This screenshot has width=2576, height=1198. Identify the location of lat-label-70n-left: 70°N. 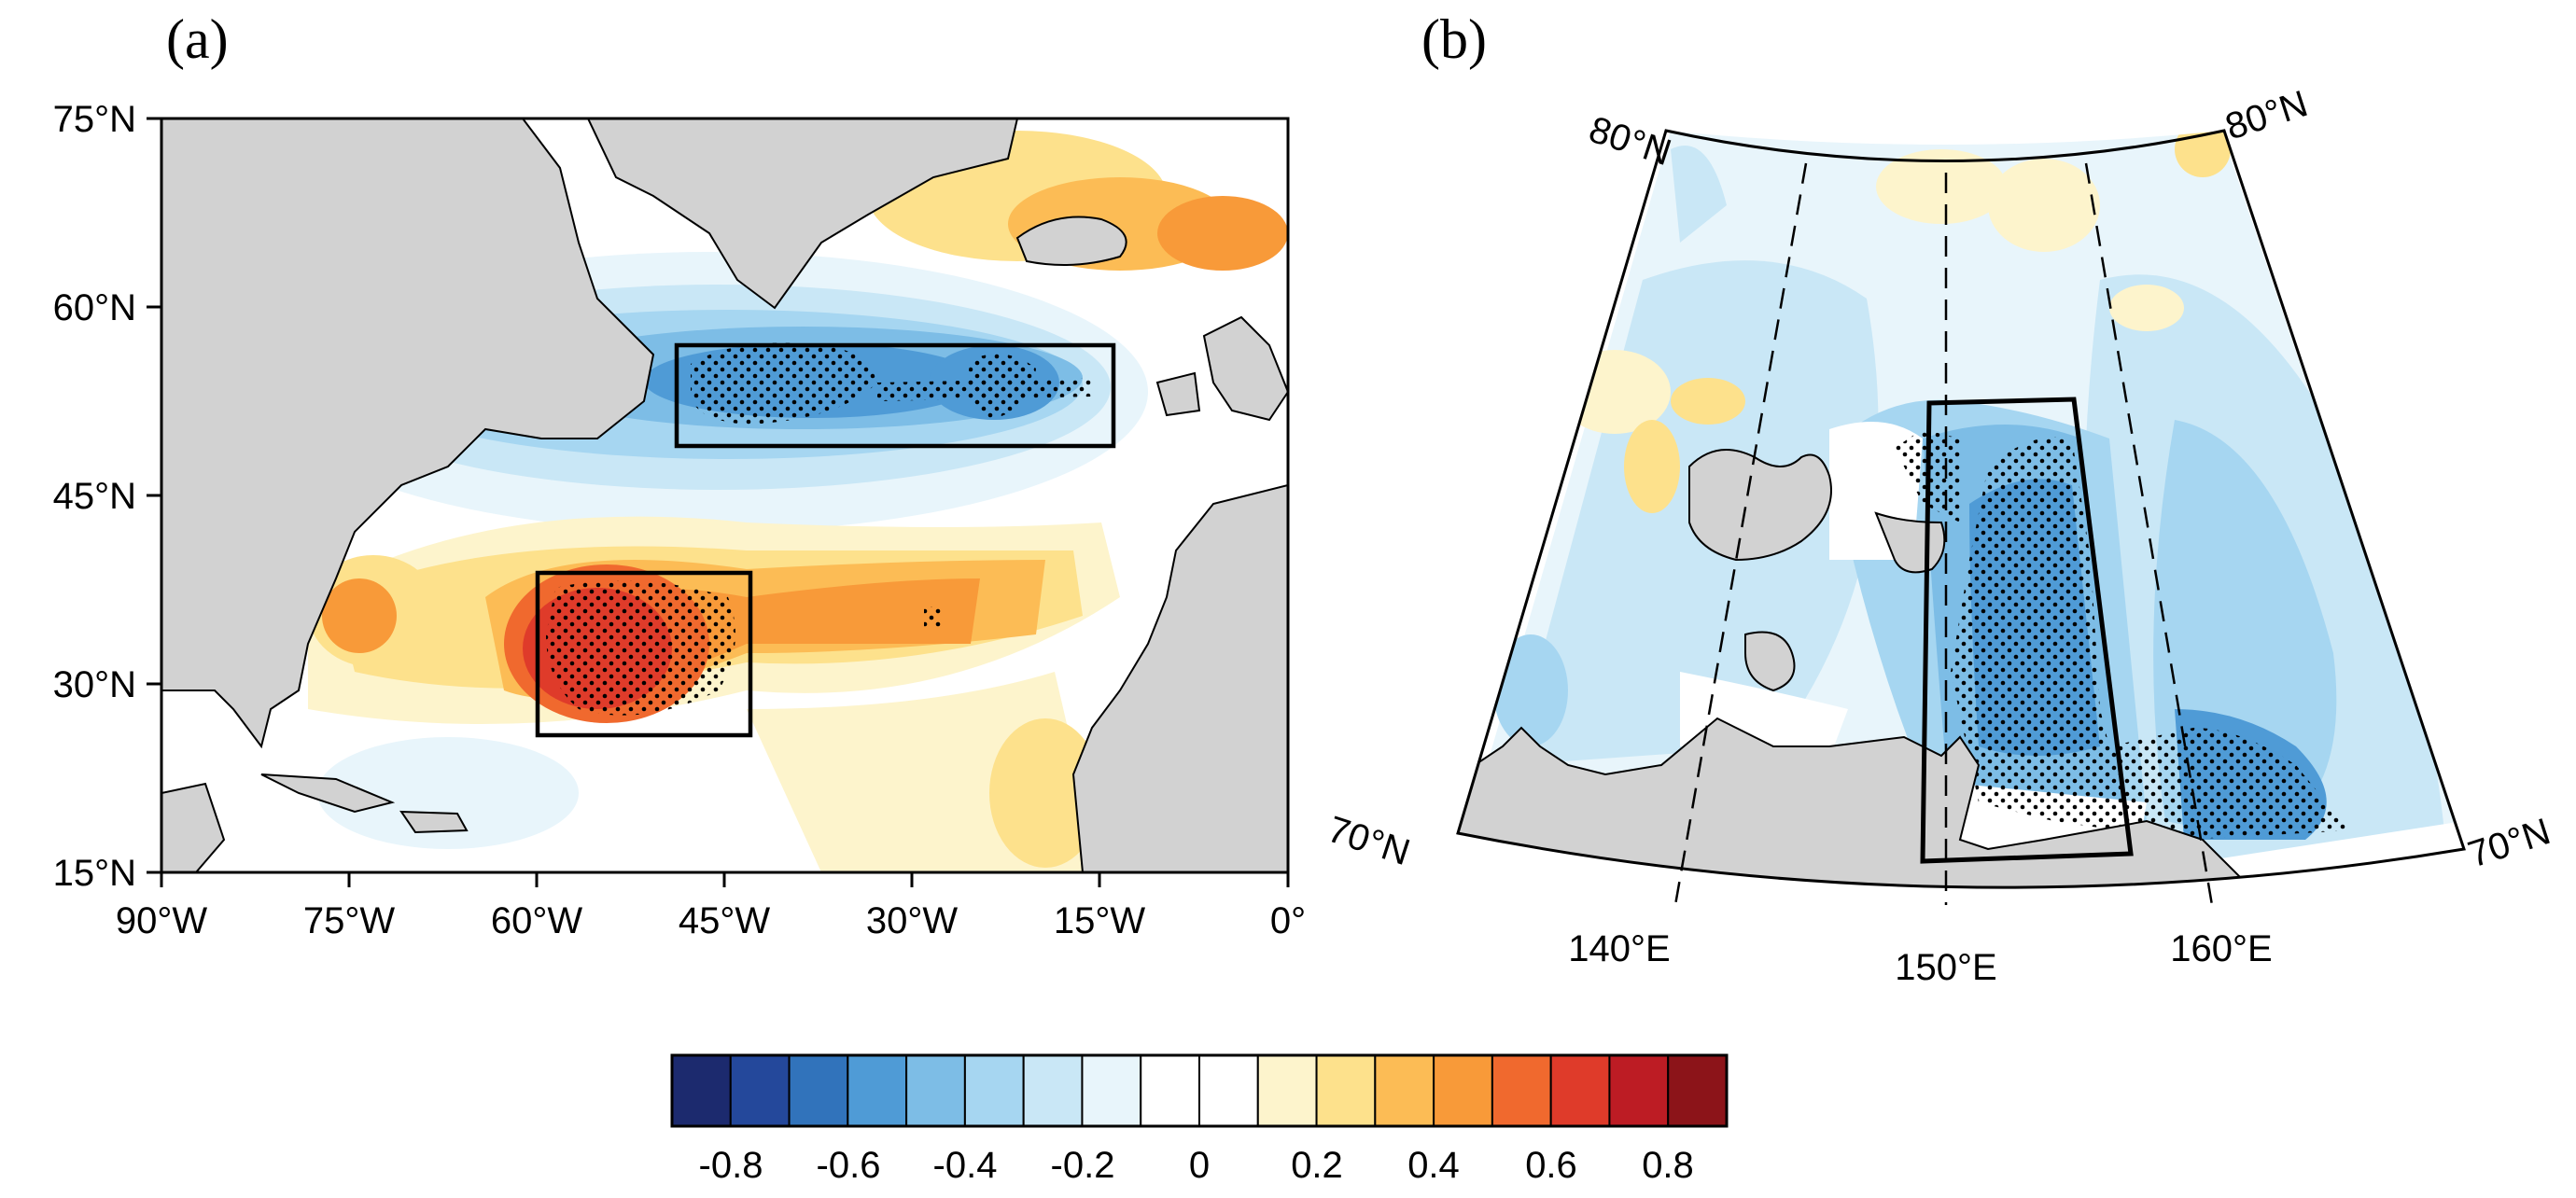
(1369, 841).